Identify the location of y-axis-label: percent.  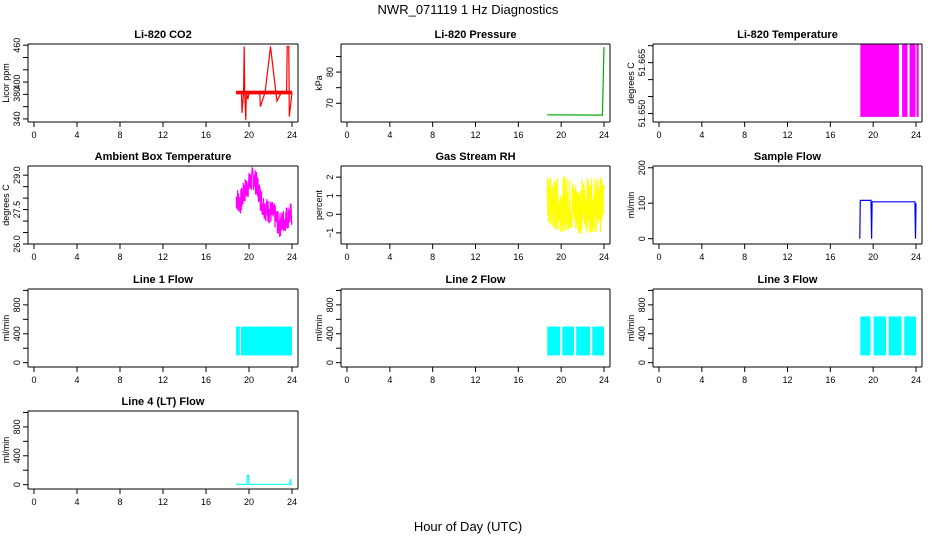
(319, 204).